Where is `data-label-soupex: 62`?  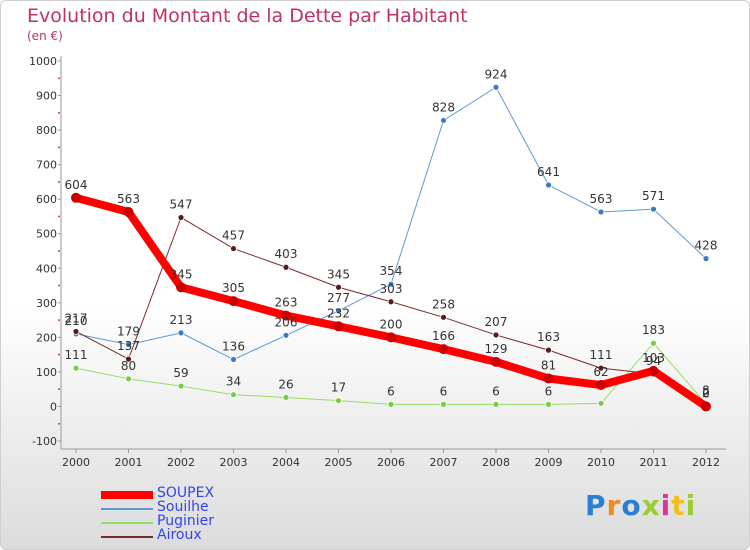 data-label-soupex: 62 is located at coordinates (600, 372).